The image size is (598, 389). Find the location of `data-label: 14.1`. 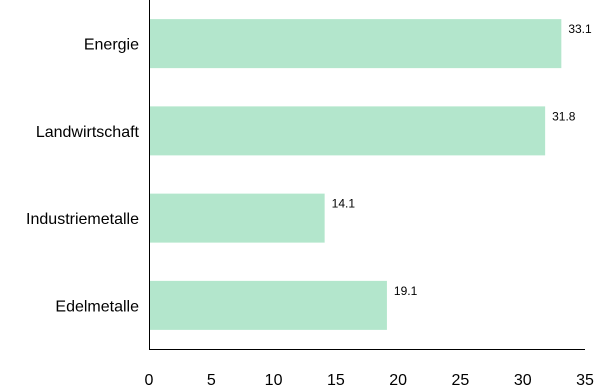

data-label: 14.1 is located at coordinates (344, 204).